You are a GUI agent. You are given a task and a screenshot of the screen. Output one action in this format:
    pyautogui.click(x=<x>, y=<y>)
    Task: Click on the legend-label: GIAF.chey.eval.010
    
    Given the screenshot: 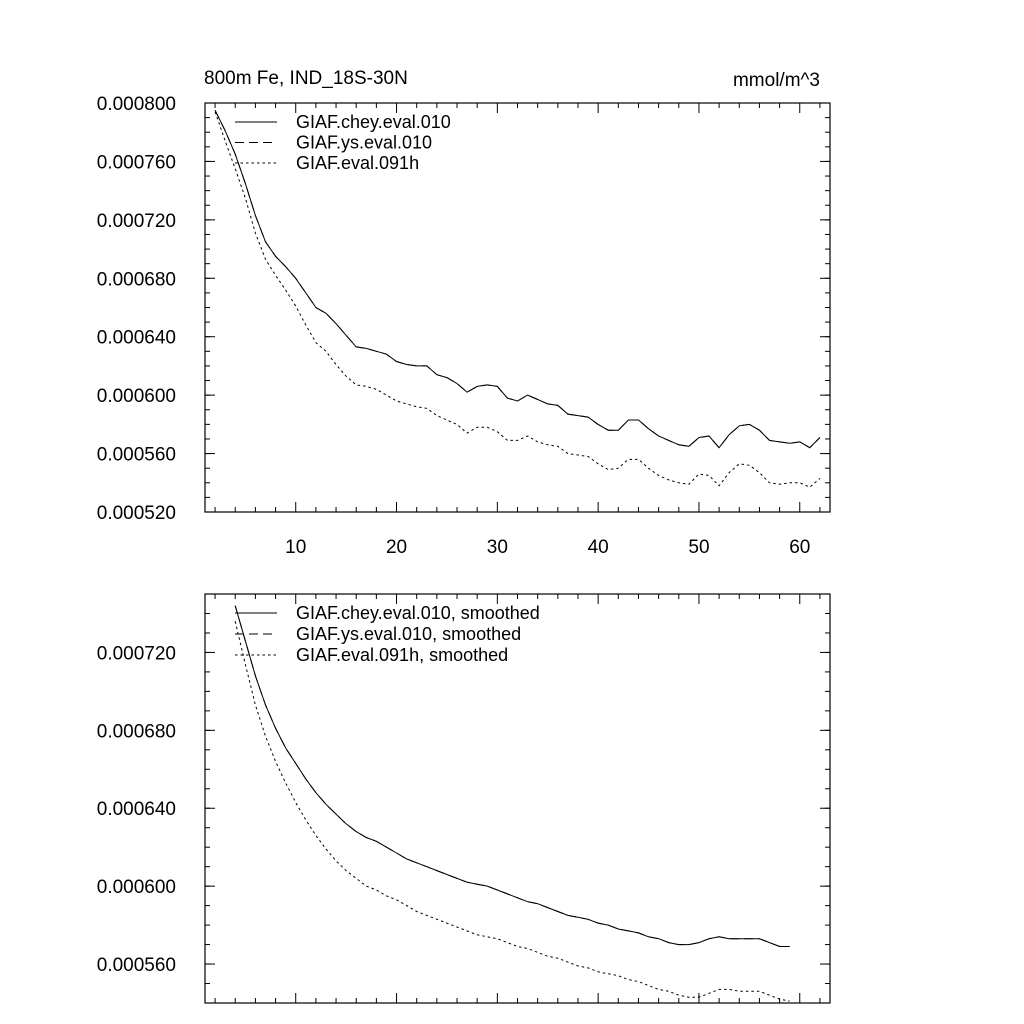 What is the action you would take?
    pyautogui.click(x=373, y=122)
    